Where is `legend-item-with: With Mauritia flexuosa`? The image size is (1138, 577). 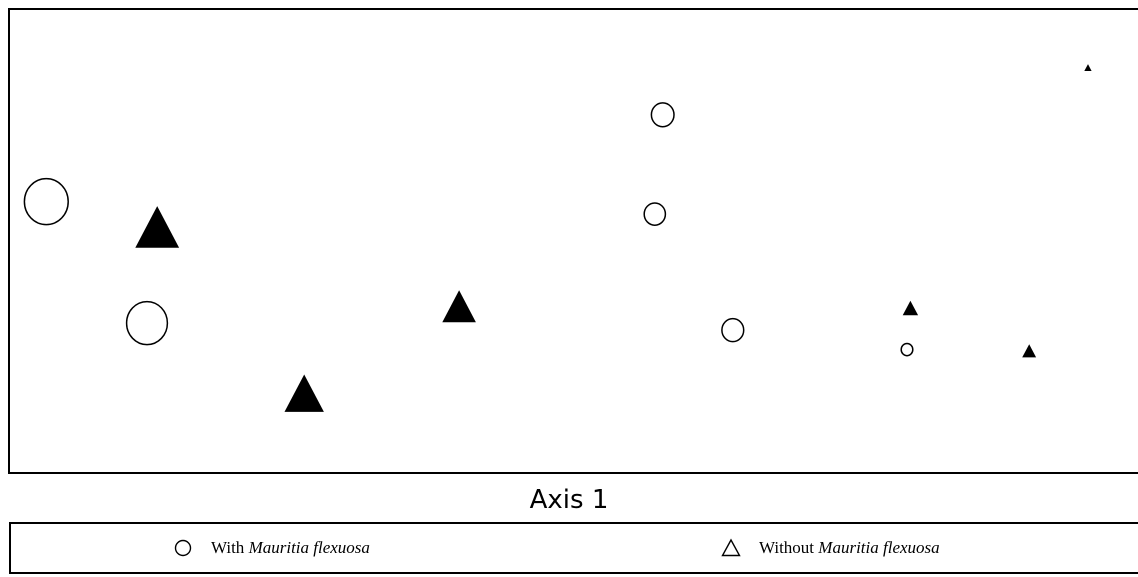
legend-item-with: With Mauritia flexuosa is located at coordinates (271, 548).